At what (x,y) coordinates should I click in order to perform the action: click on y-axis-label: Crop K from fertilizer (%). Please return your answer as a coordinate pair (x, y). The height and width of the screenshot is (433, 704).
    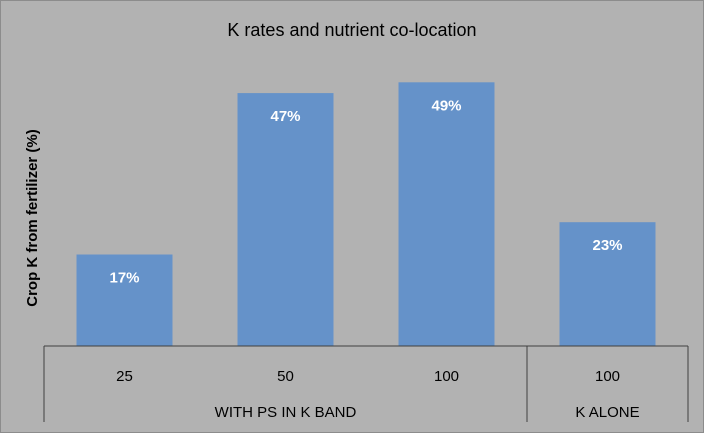
    Looking at the image, I should click on (32, 218).